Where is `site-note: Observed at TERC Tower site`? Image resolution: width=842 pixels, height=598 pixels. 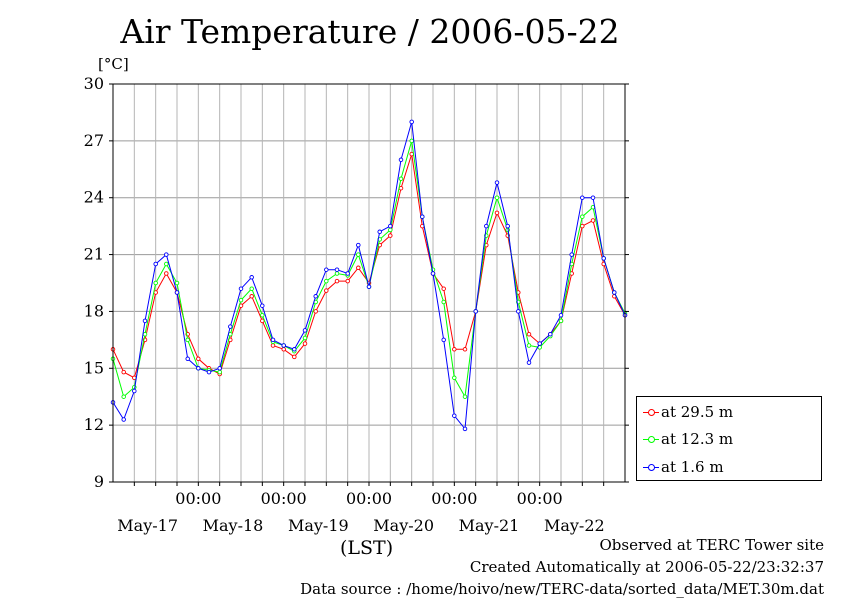 site-note: Observed at TERC Tower site is located at coordinates (711, 545).